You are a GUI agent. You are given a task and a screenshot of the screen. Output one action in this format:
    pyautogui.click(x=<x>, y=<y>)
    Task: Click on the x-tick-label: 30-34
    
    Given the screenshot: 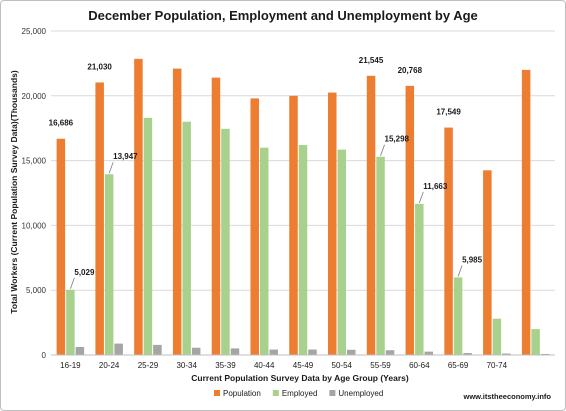 What is the action you would take?
    pyautogui.click(x=186, y=365)
    